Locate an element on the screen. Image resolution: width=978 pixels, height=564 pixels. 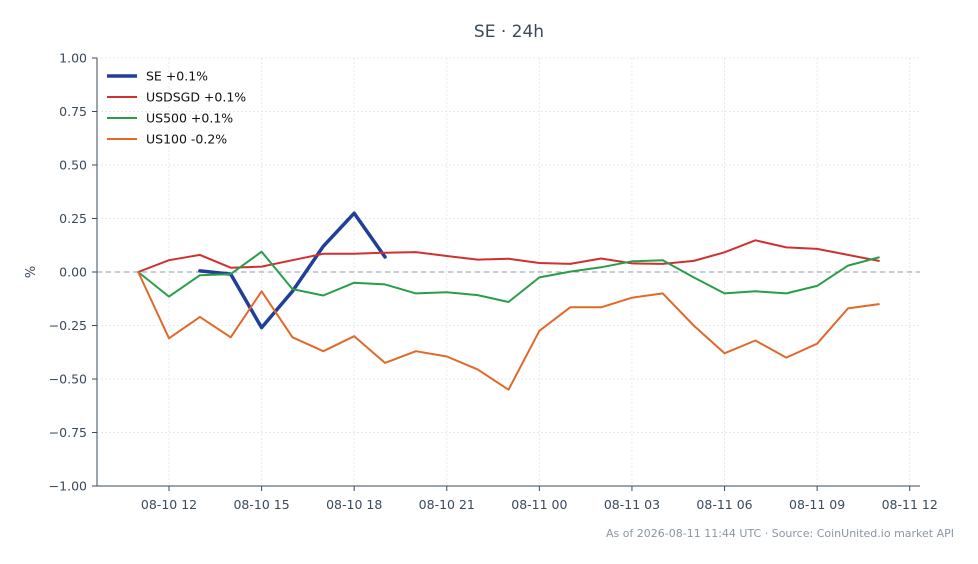
y-tick-label: 0.75 is located at coordinates (73, 111).